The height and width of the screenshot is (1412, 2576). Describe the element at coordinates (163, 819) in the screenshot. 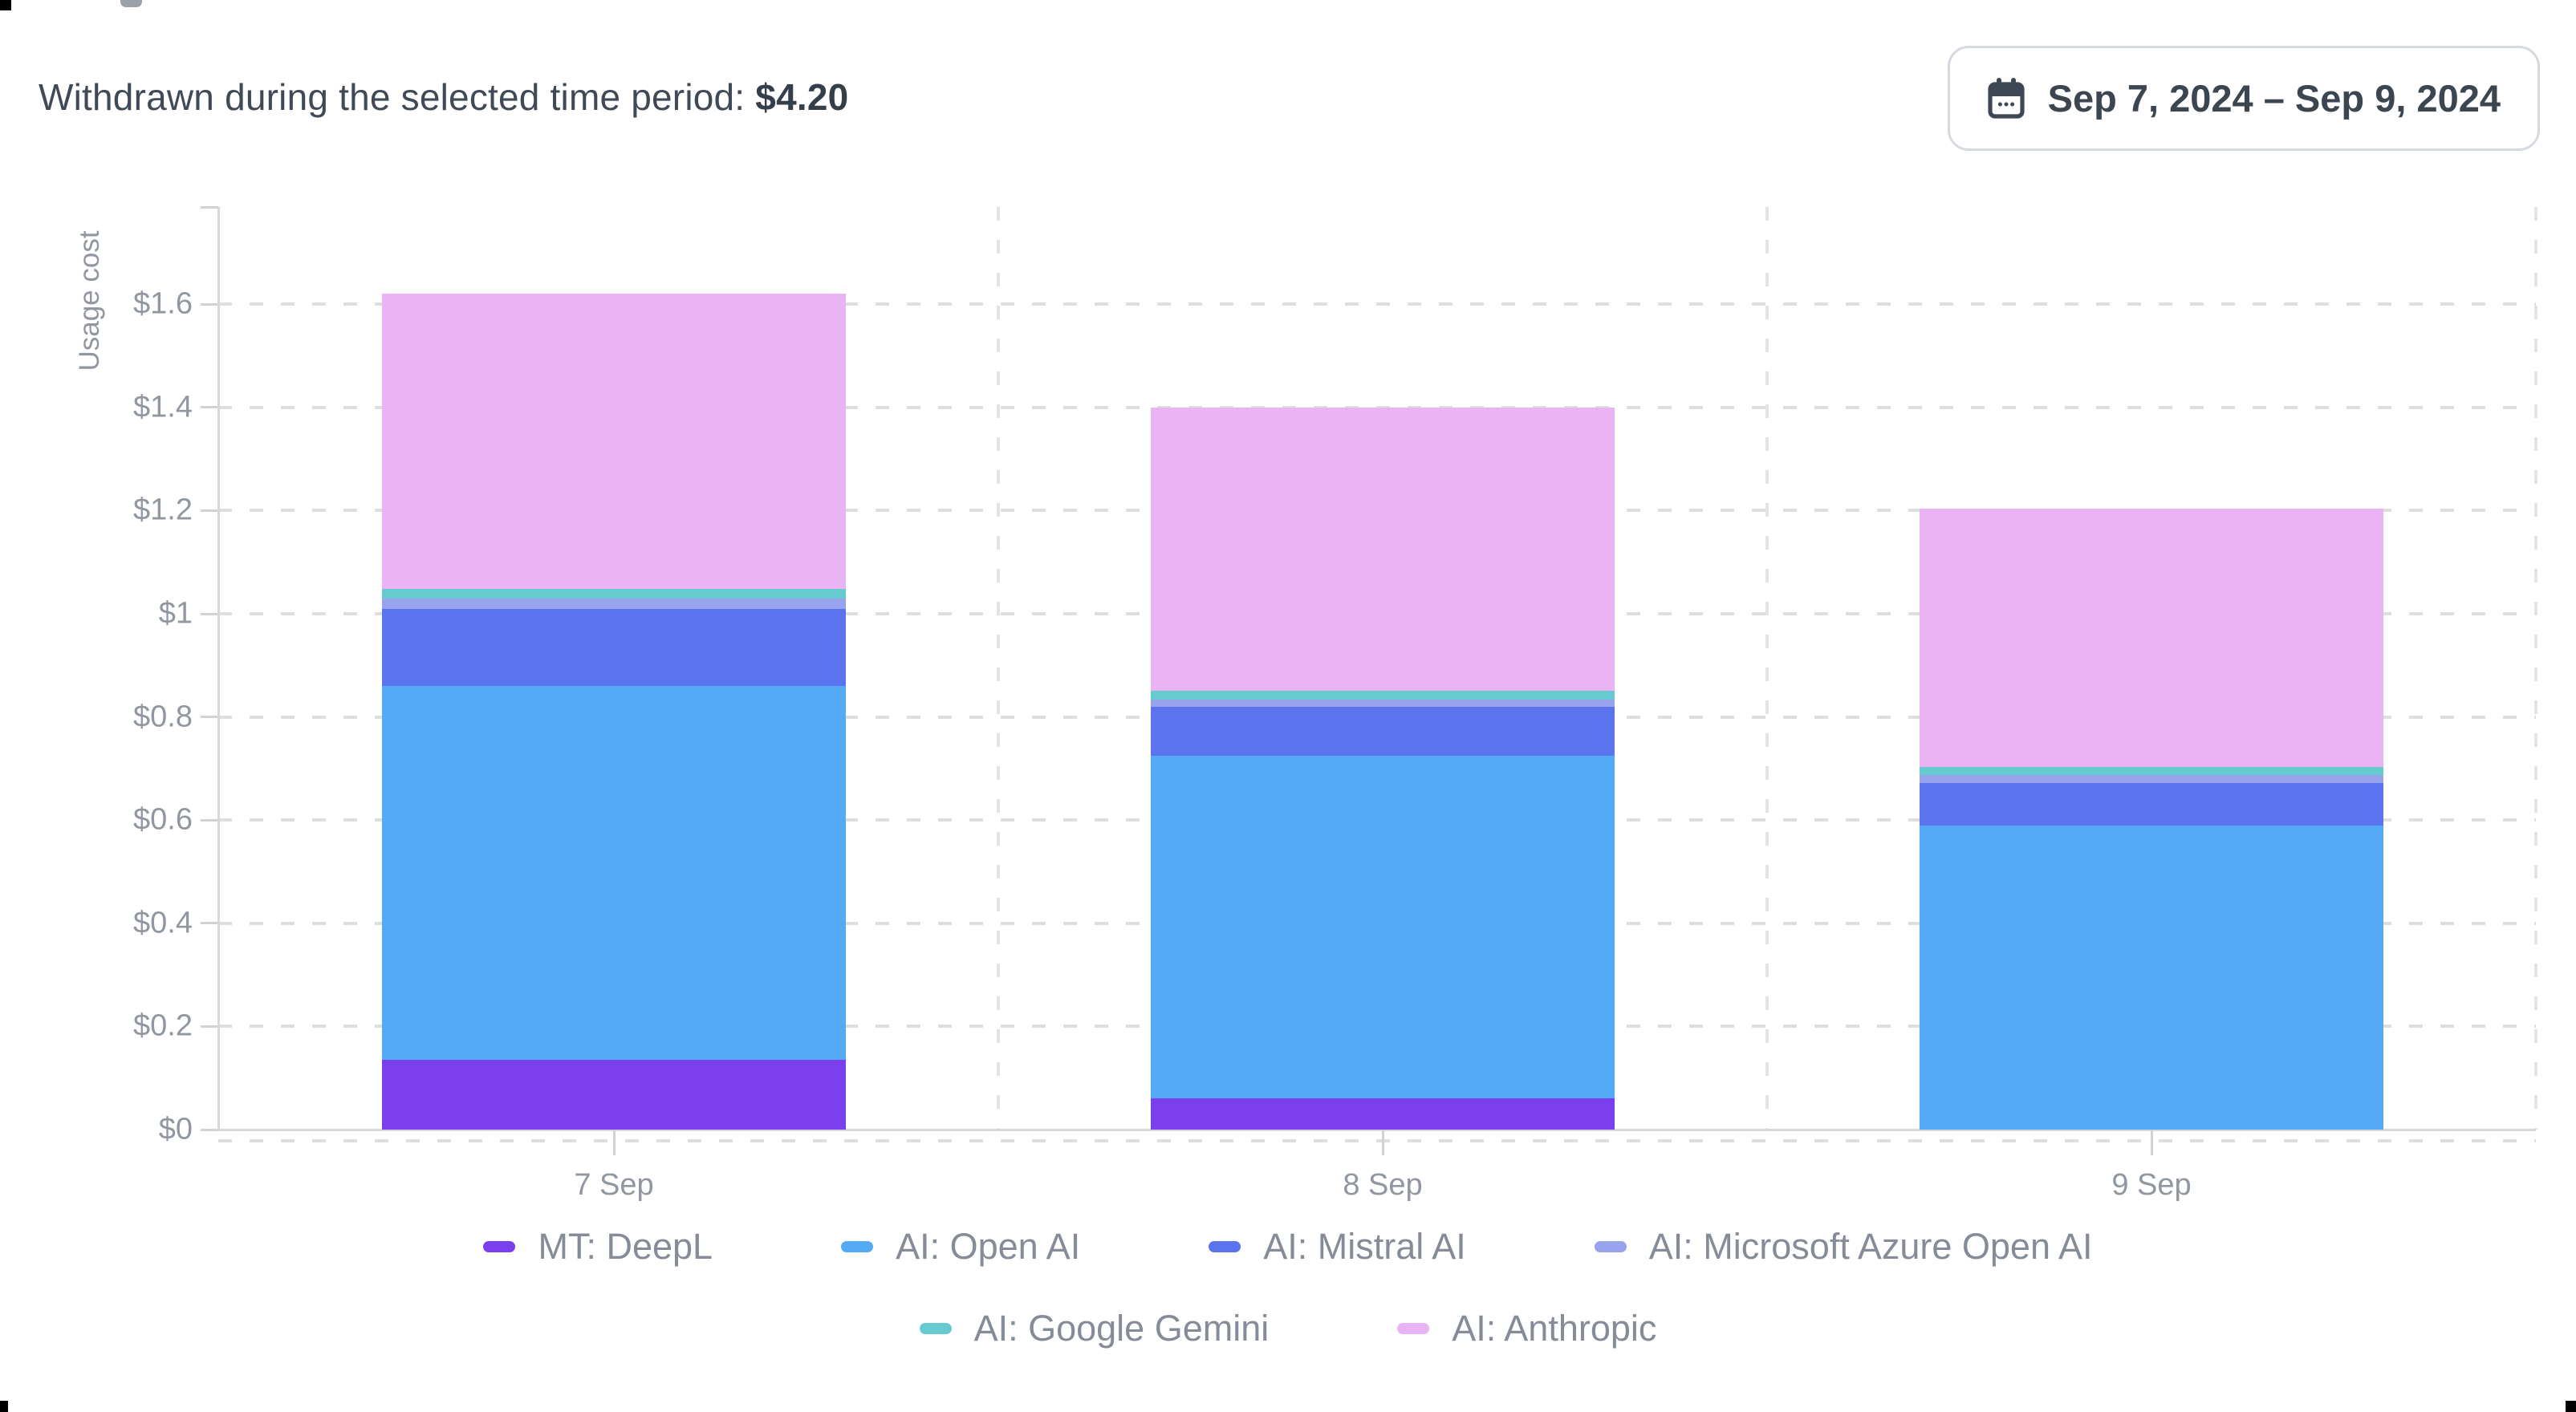

I see `y-tick-label: $0.6` at that location.